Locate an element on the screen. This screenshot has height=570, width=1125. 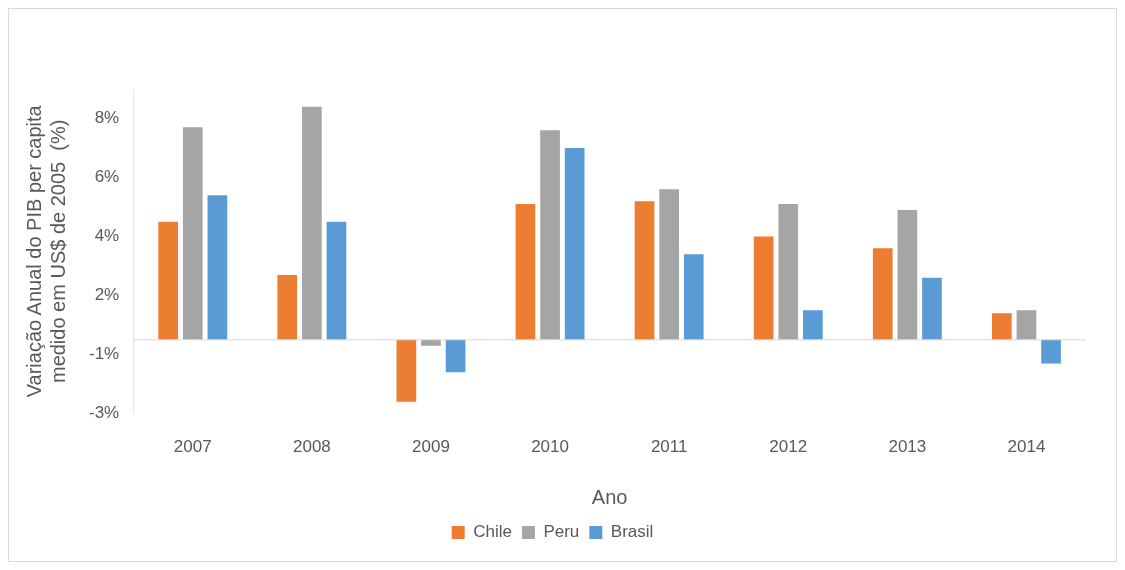
x-tick-label: 2010 is located at coordinates (550, 447).